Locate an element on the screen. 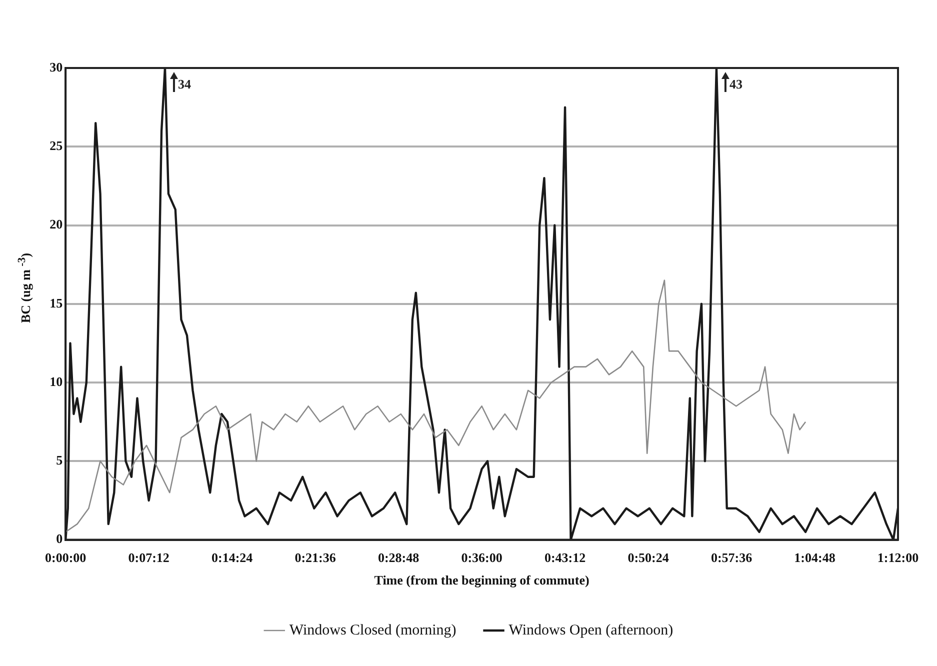 The image size is (937, 666). y-tick-label: 10 is located at coordinates (56, 381).